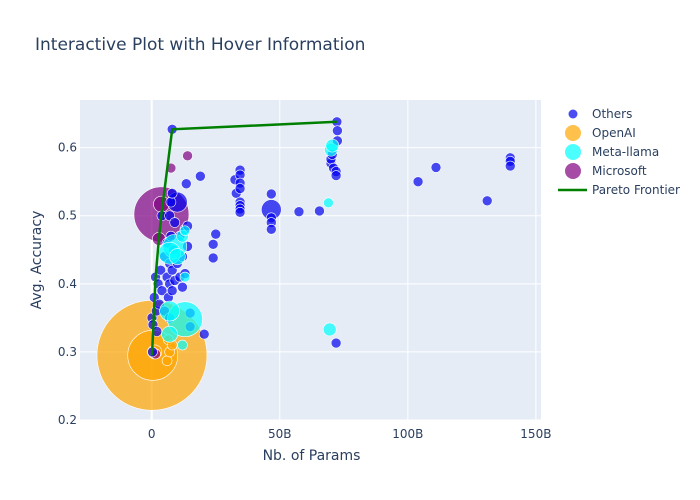 This screenshot has width=700, height=500. What do you see at coordinates (152, 434) in the screenshot?
I see `x-tick-label: 0` at bounding box center [152, 434].